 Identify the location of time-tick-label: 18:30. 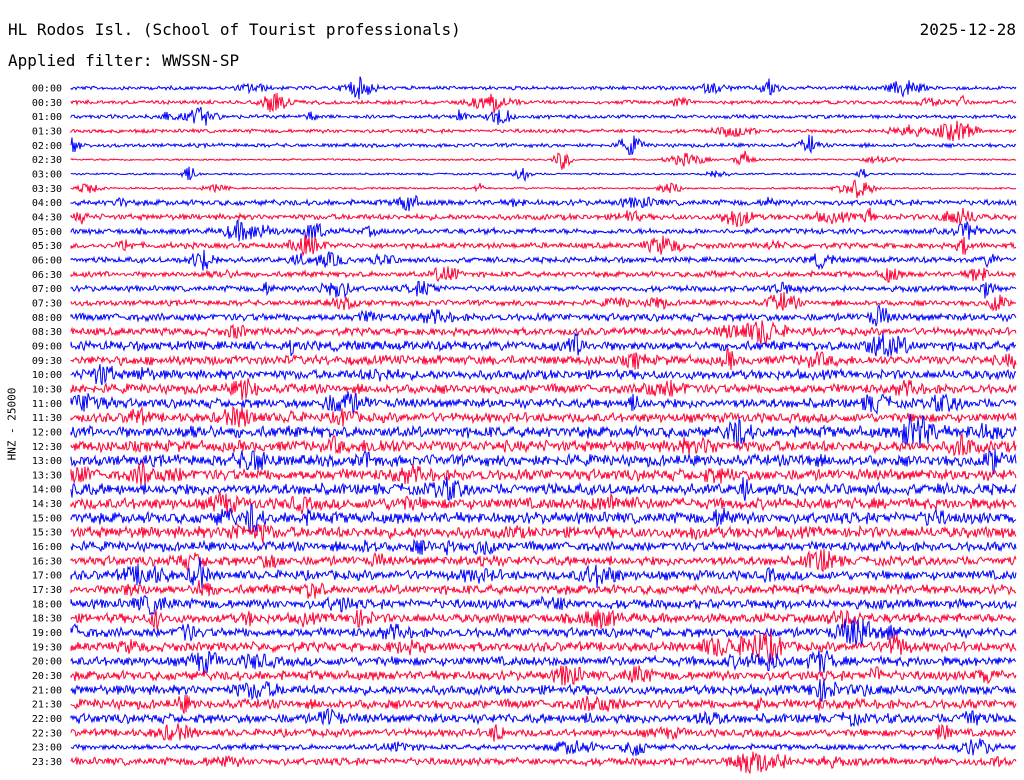
(47, 619).